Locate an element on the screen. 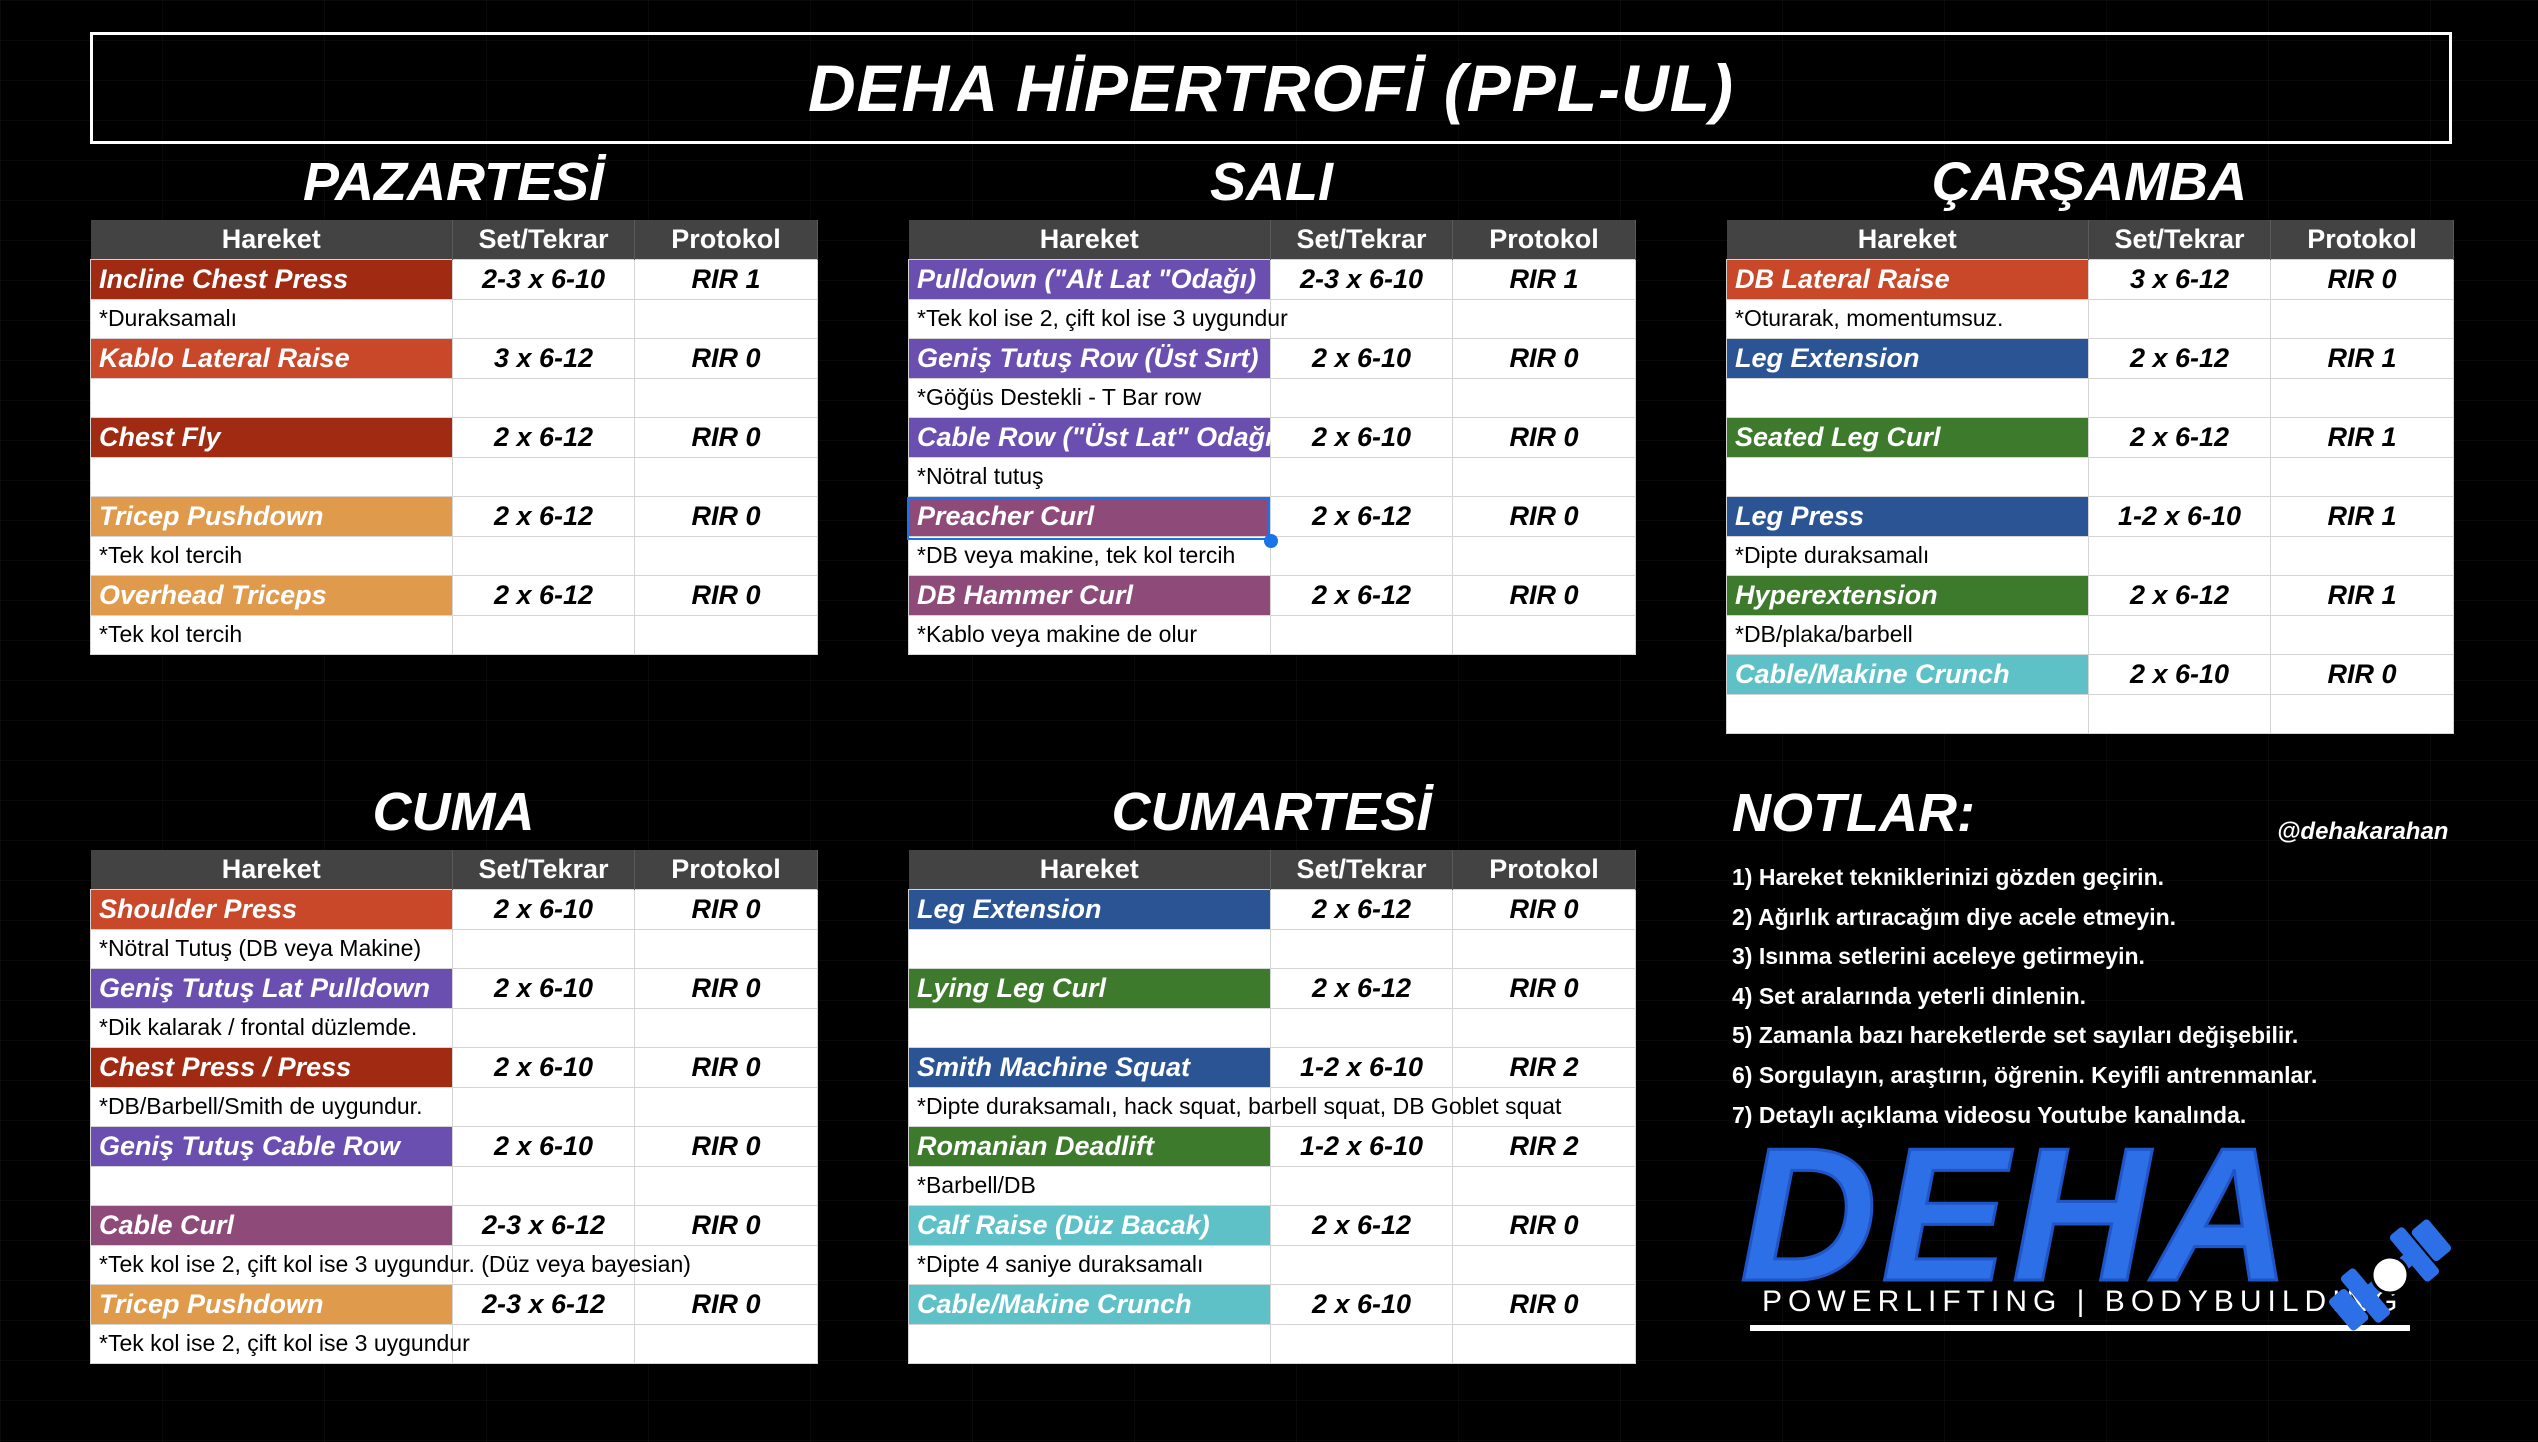 The image size is (2538, 1442). exercise-name: Cable/Makine Crunch is located at coordinates (1089, 1304).